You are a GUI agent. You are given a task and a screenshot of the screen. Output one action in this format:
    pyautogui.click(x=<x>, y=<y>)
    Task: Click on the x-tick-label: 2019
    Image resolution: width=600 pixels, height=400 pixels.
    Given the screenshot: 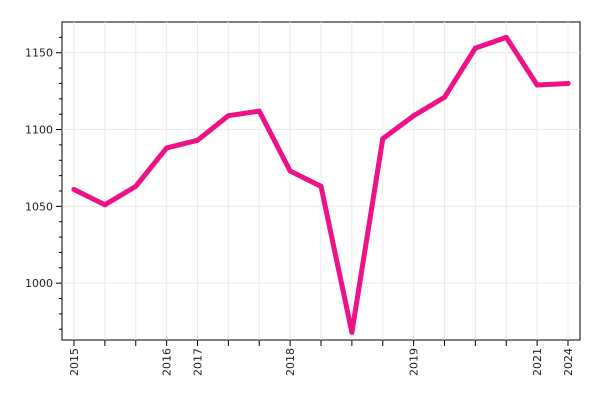 What is the action you would take?
    pyautogui.click(x=414, y=362)
    